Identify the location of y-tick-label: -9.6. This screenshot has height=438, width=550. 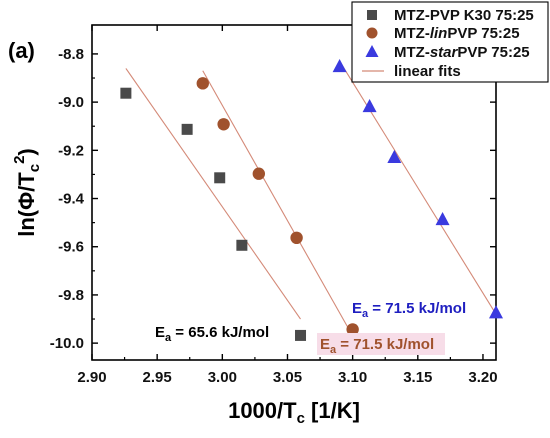
(71, 247).